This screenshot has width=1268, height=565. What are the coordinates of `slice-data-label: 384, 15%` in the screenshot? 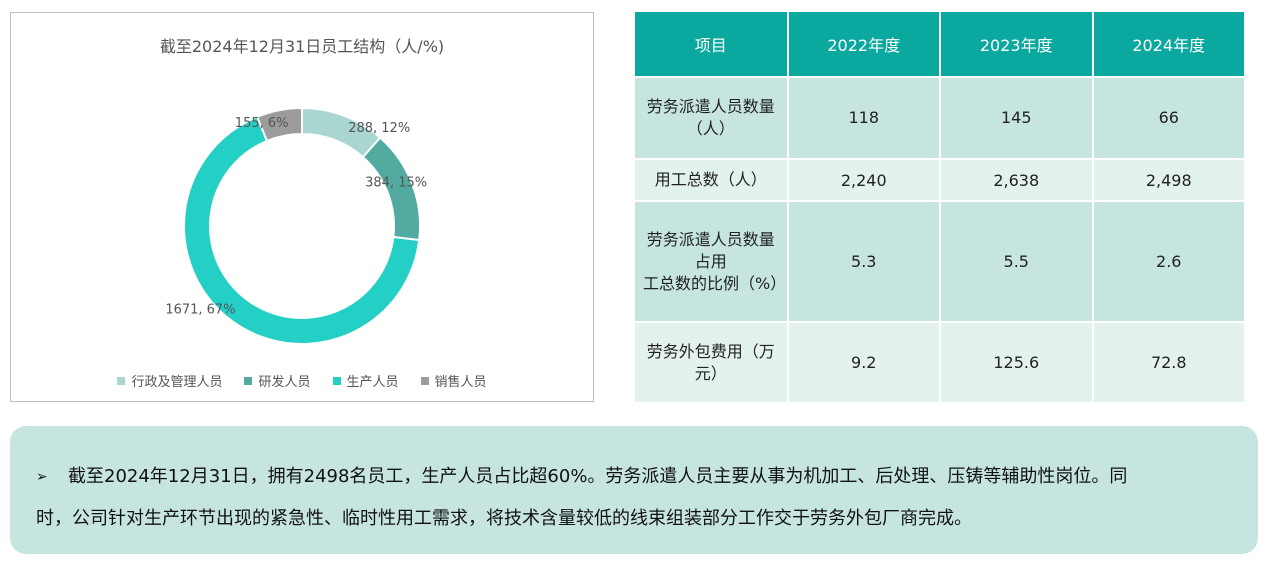 It's located at (396, 183).